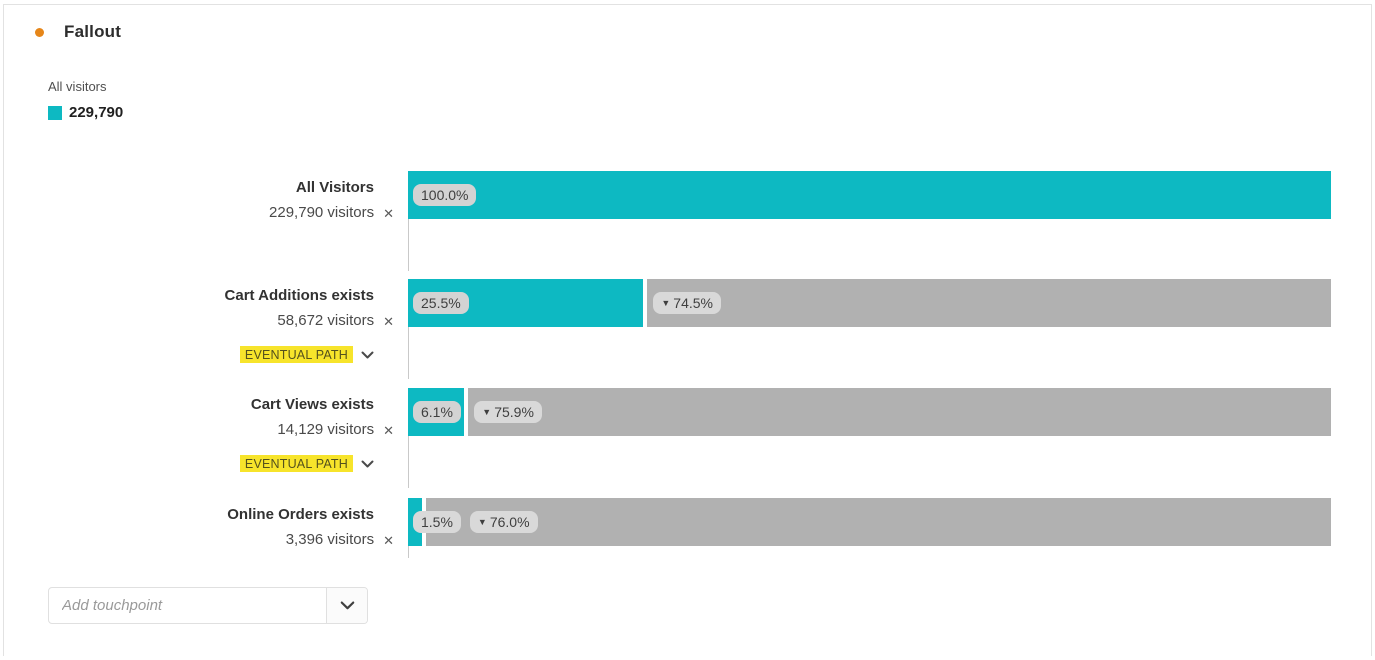 The height and width of the screenshot is (660, 1375). I want to click on step-name: Online Orders exists, so click(300, 514).